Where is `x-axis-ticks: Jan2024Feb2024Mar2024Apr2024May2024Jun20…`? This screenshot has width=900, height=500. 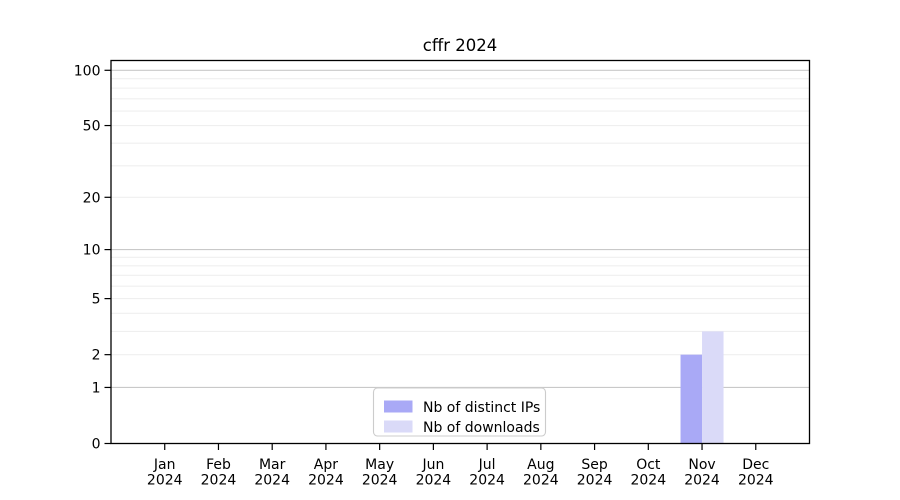
x-axis-ticks: Jan2024Feb2024Mar2024Apr2024May2024Jun20… is located at coordinates (460, 466).